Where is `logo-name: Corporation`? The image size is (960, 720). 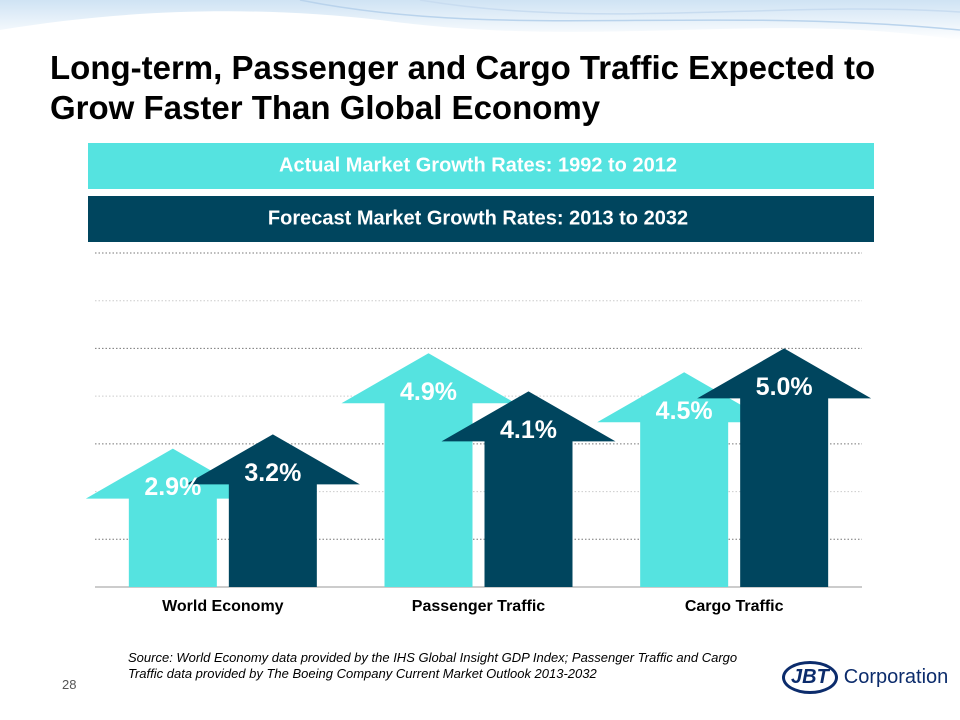 logo-name: Corporation is located at coordinates (896, 676).